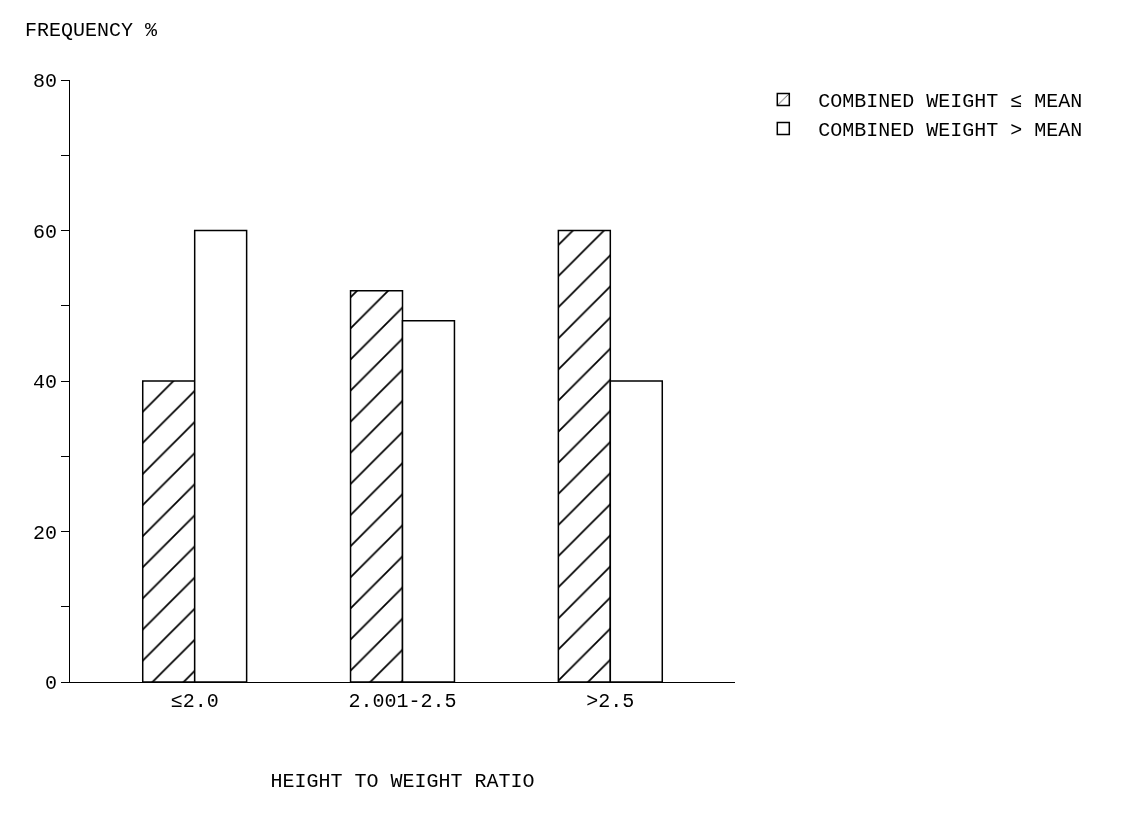  I want to click on y-tick-label: 0, so click(50, 683).